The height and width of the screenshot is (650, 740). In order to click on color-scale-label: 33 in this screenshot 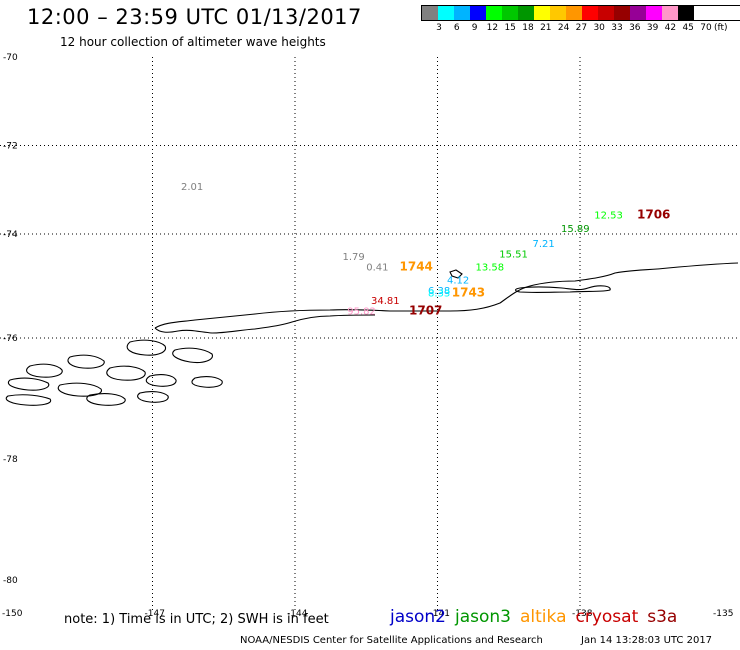, I will do `click(617, 28)`.